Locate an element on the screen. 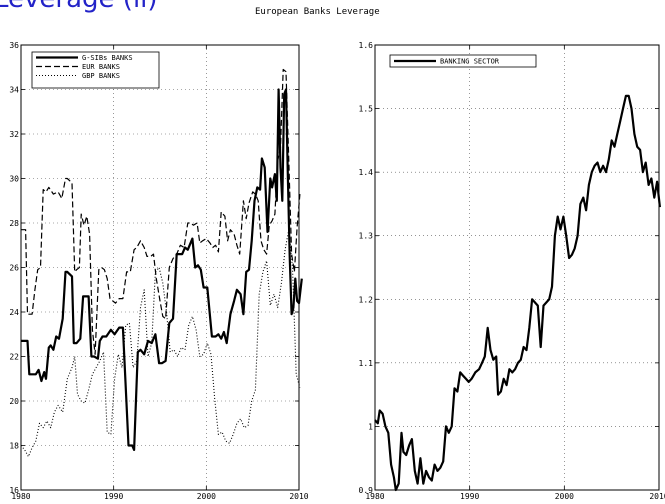 The height and width of the screenshot is (504, 665). y-tick-label: 24 is located at coordinates (14, 312).